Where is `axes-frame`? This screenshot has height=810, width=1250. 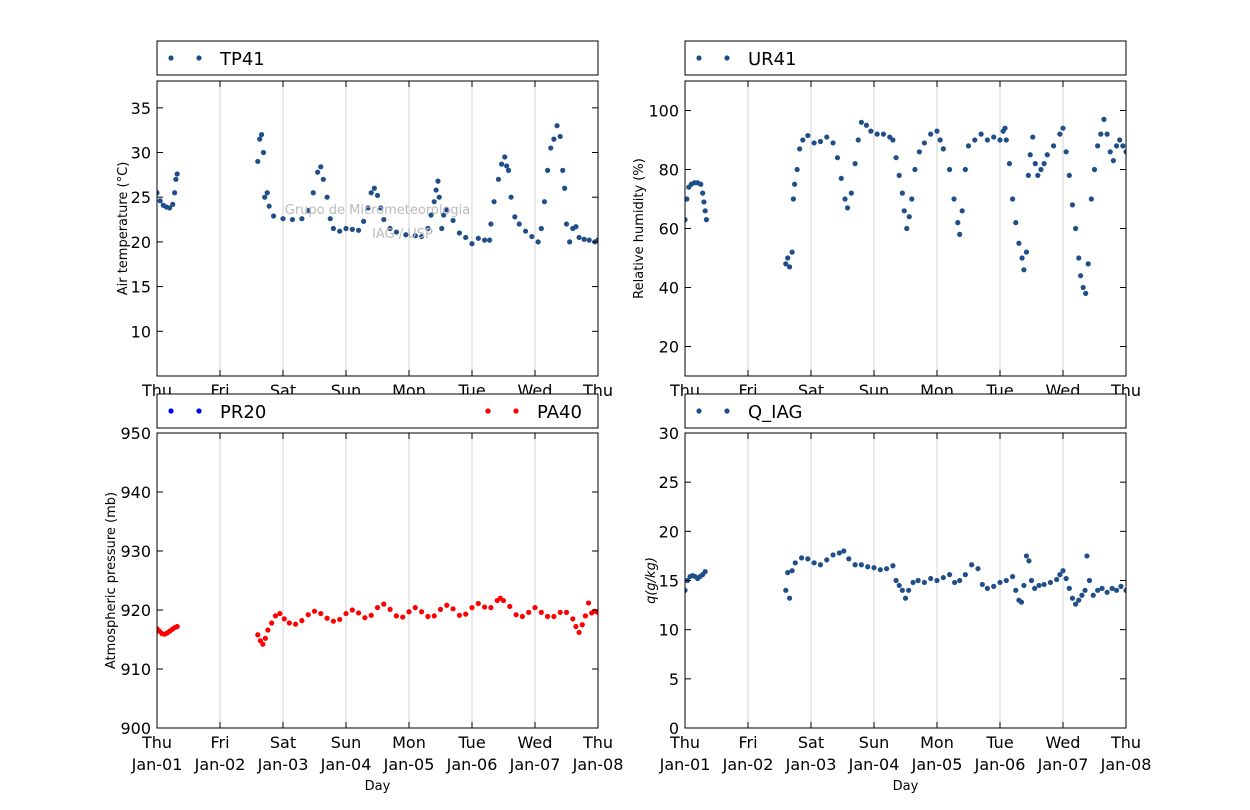 axes-frame is located at coordinates (377, 228).